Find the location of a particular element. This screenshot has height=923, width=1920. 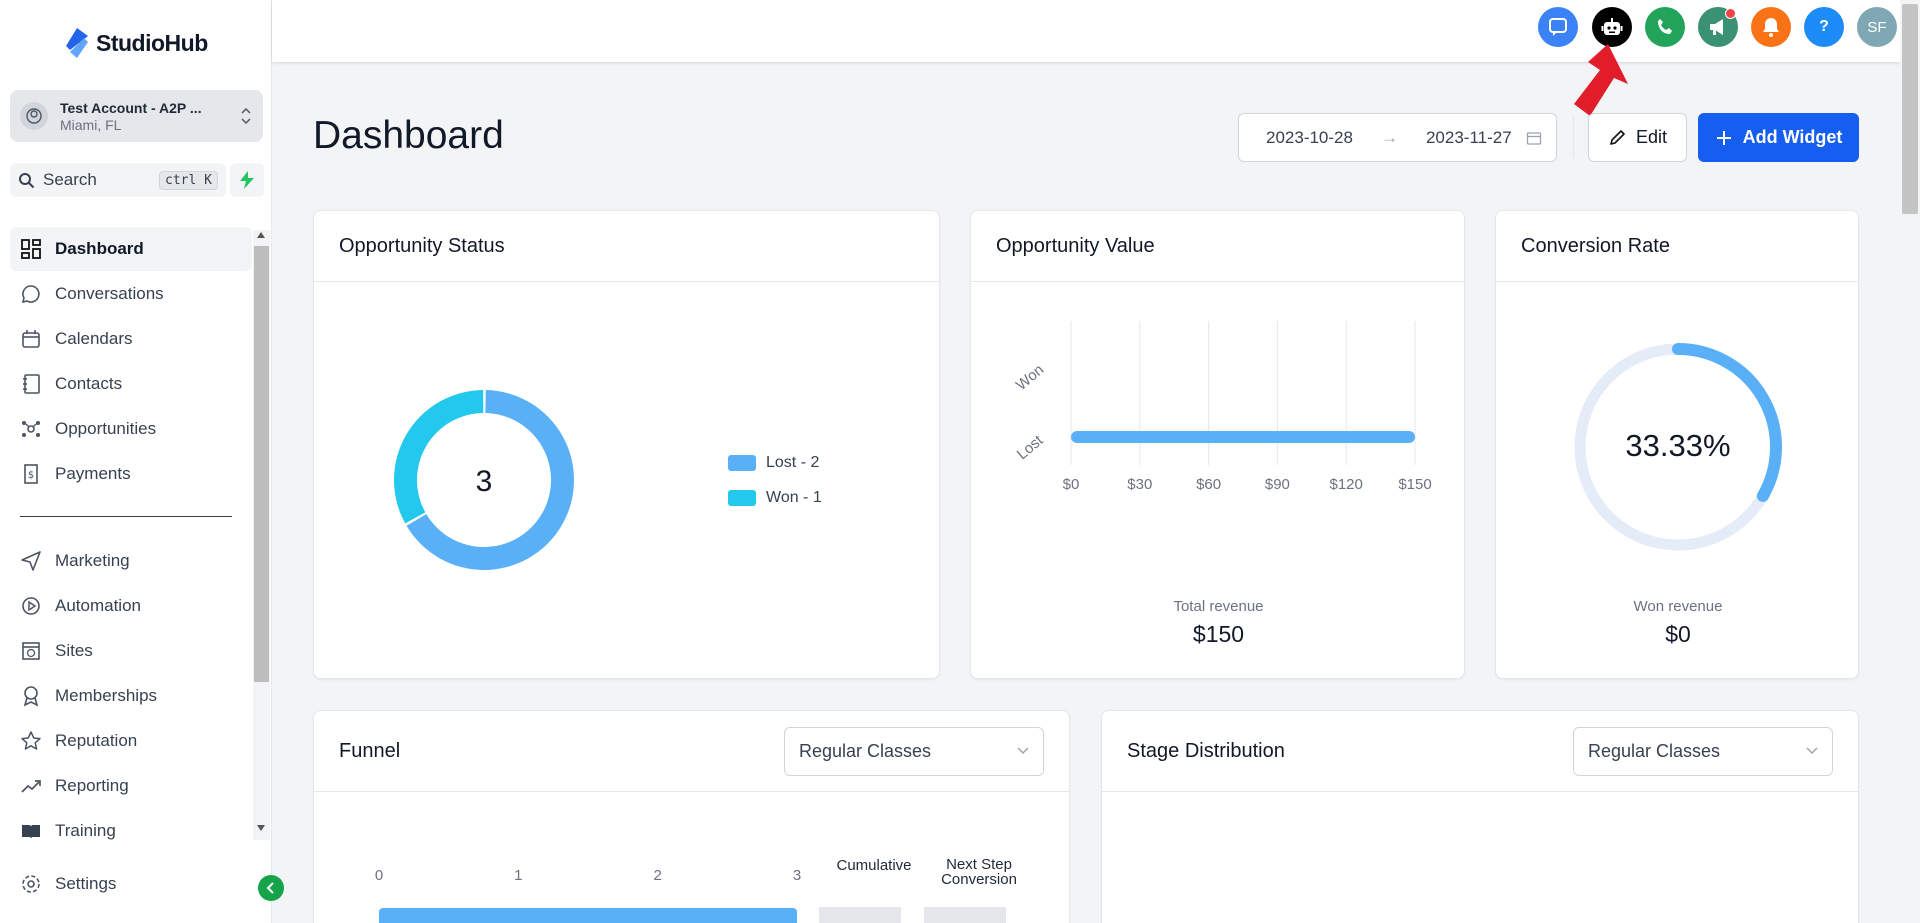

funnel-tick-label: 3 is located at coordinates (797, 875).